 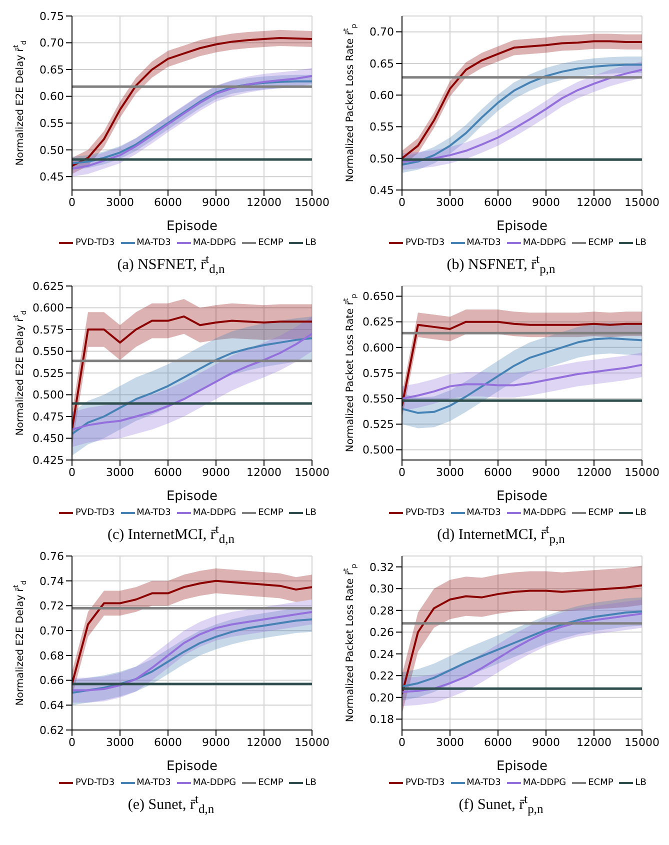 I want to click on y-tick-label: 0.75, so click(x=52, y=16).